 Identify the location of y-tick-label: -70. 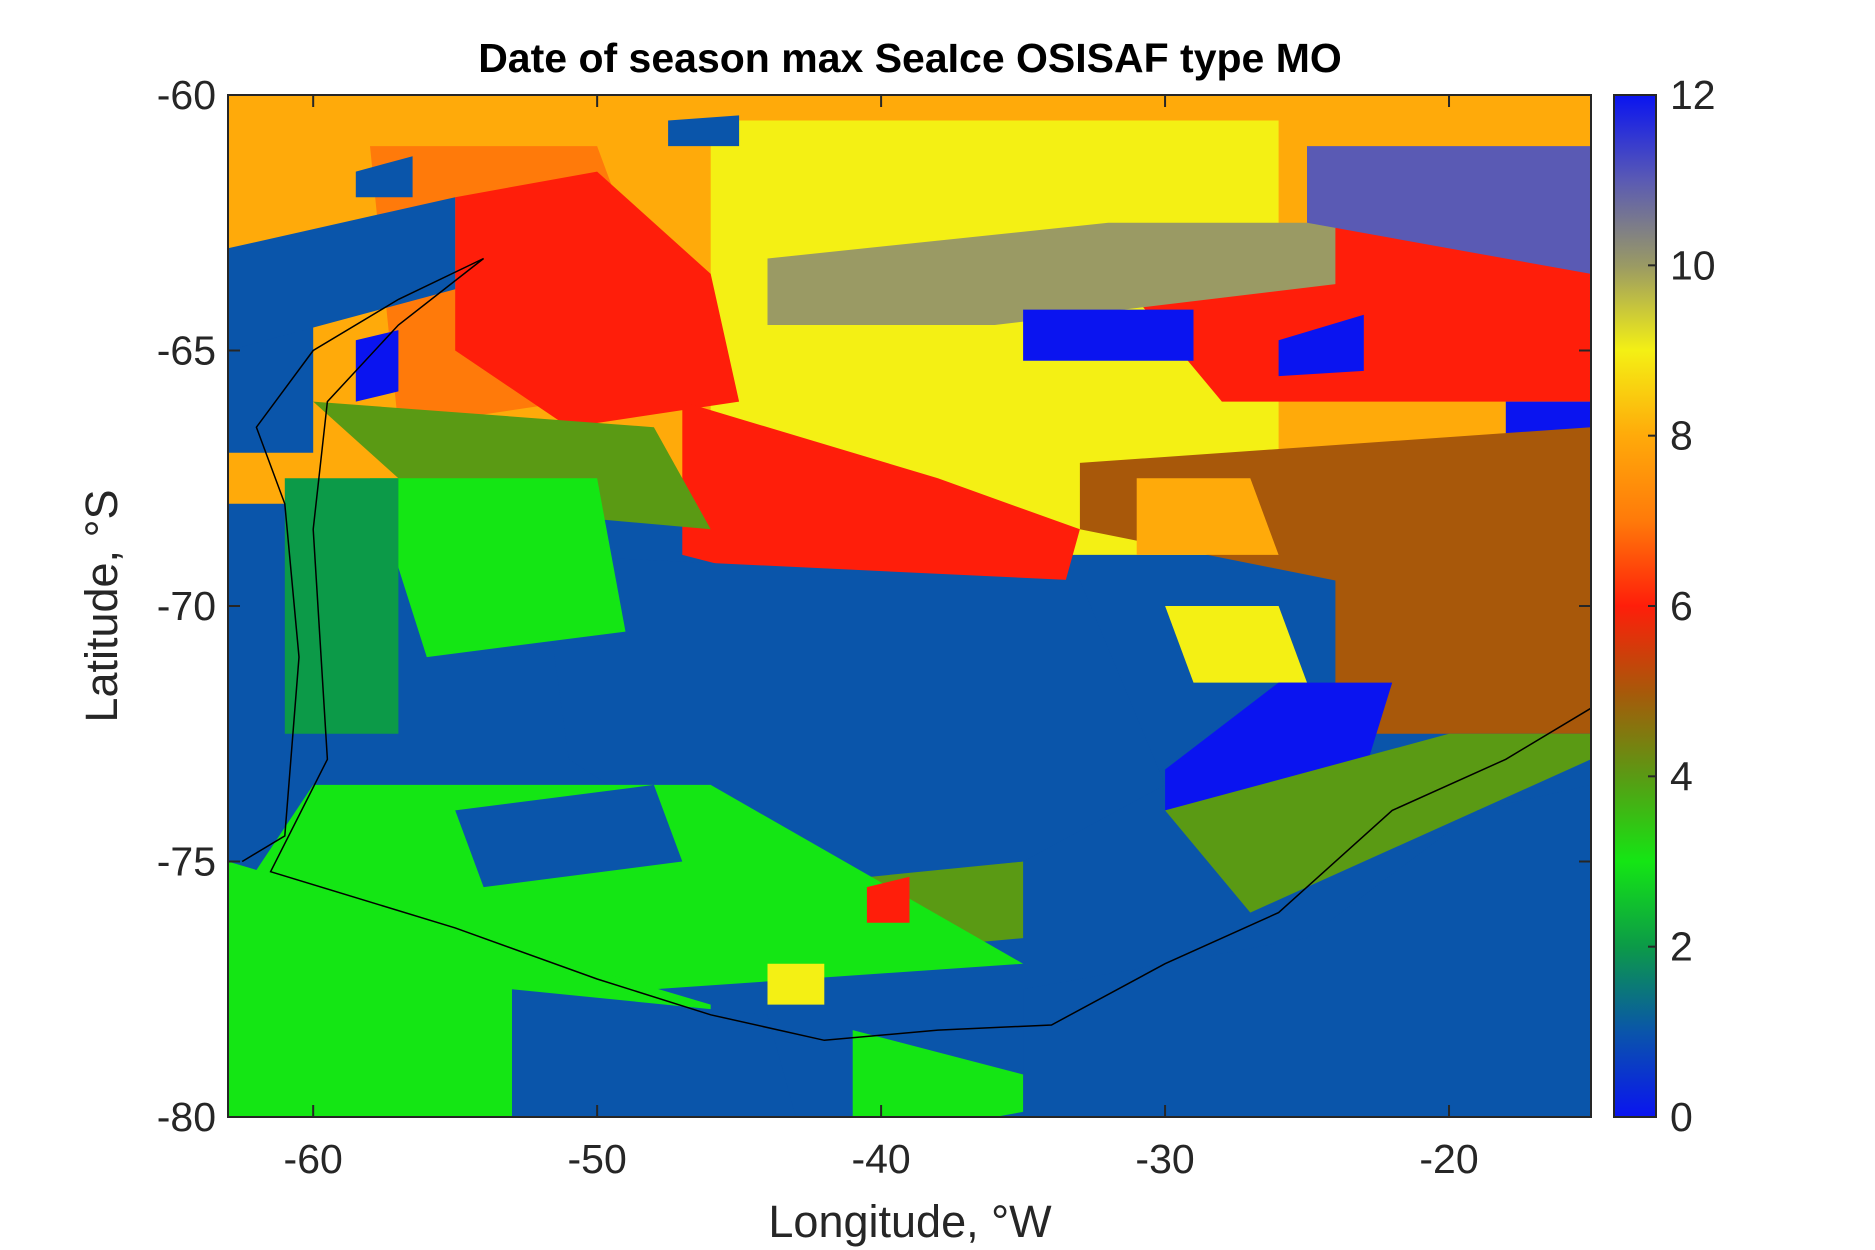
(186, 606).